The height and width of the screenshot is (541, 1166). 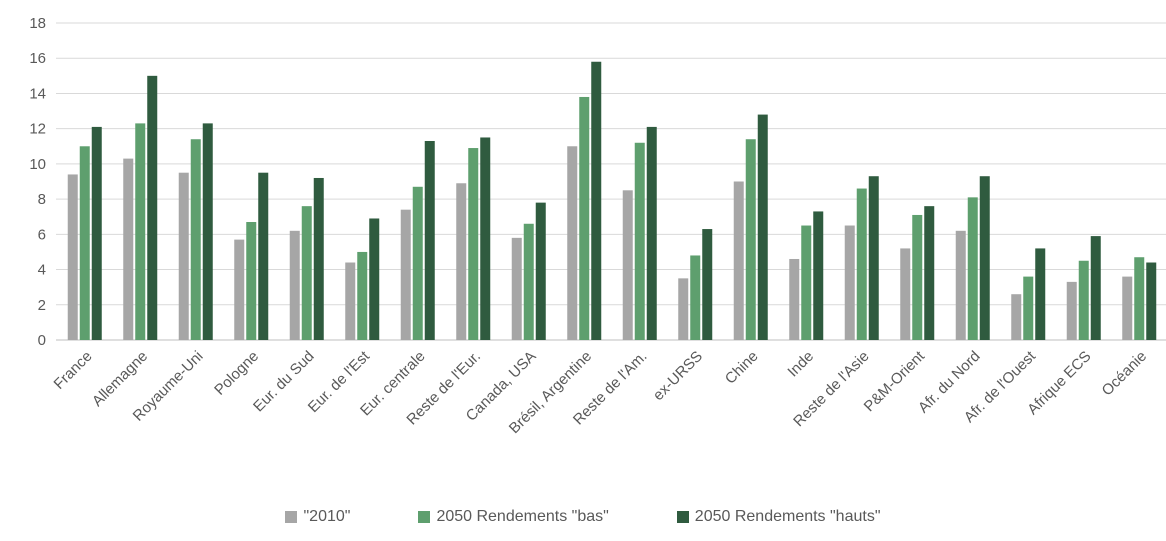 I want to click on y-tick-label: 12, so click(x=37, y=129).